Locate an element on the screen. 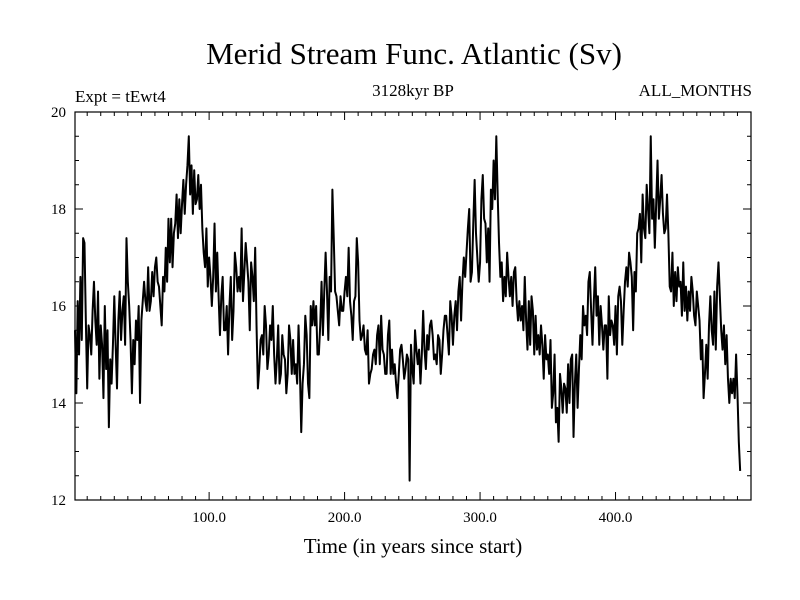 This screenshot has width=800, height=600. x-axis-label: Time (in years since start) is located at coordinates (413, 546).